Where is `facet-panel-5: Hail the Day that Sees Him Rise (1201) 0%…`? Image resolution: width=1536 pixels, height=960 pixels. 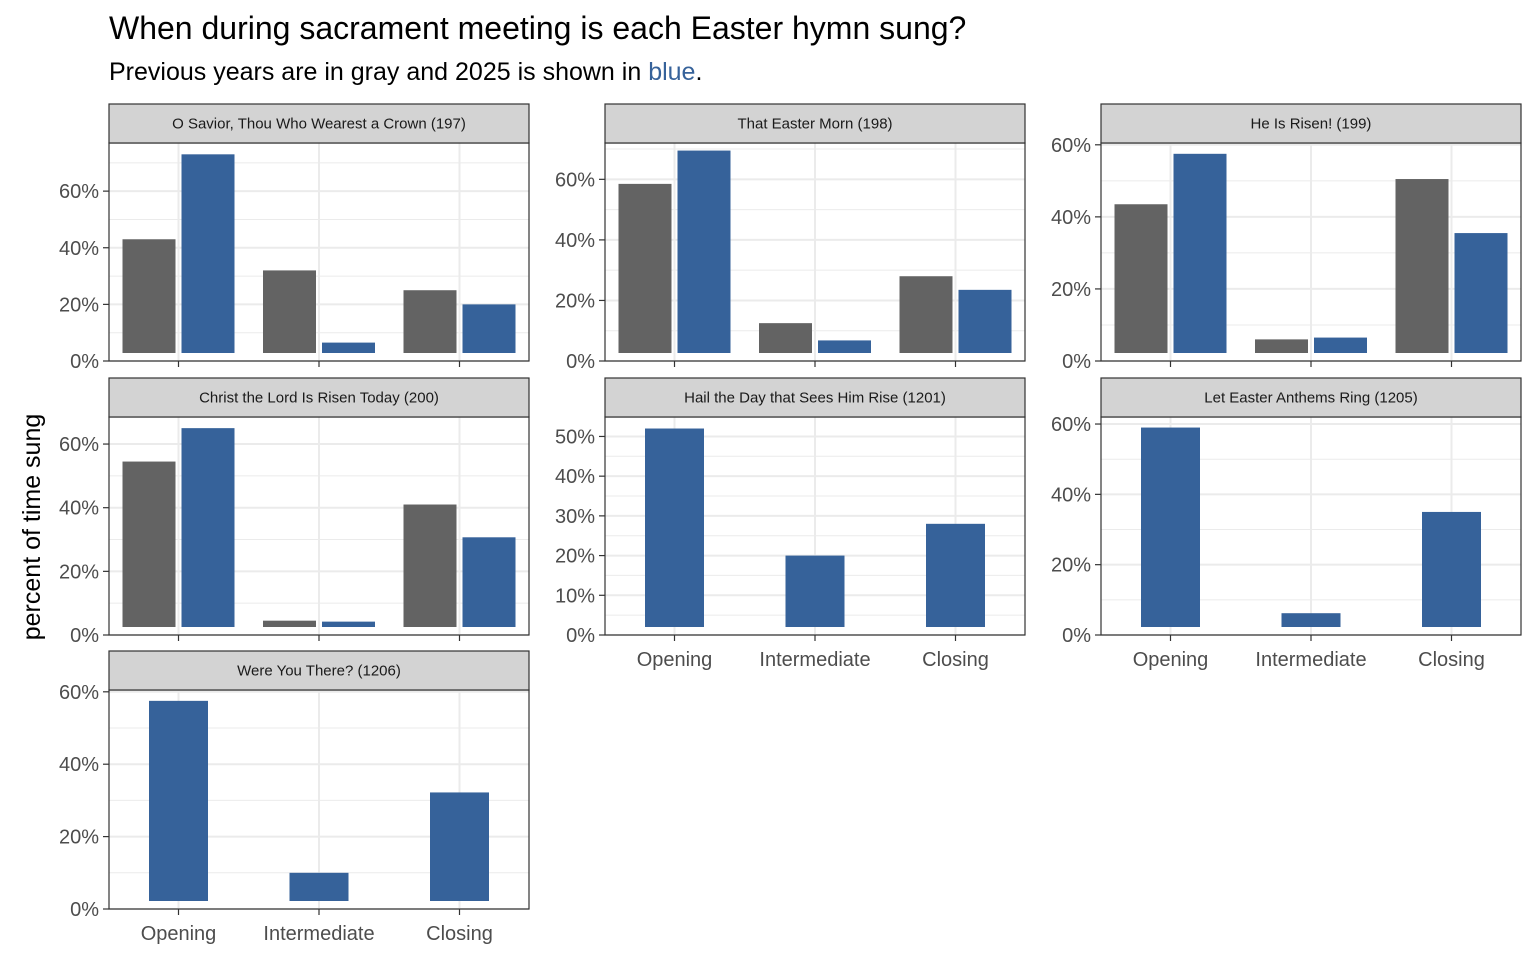 facet-panel-5: Hail the Day that Sees Him Rise (1201) 0%… is located at coordinates (790, 524).